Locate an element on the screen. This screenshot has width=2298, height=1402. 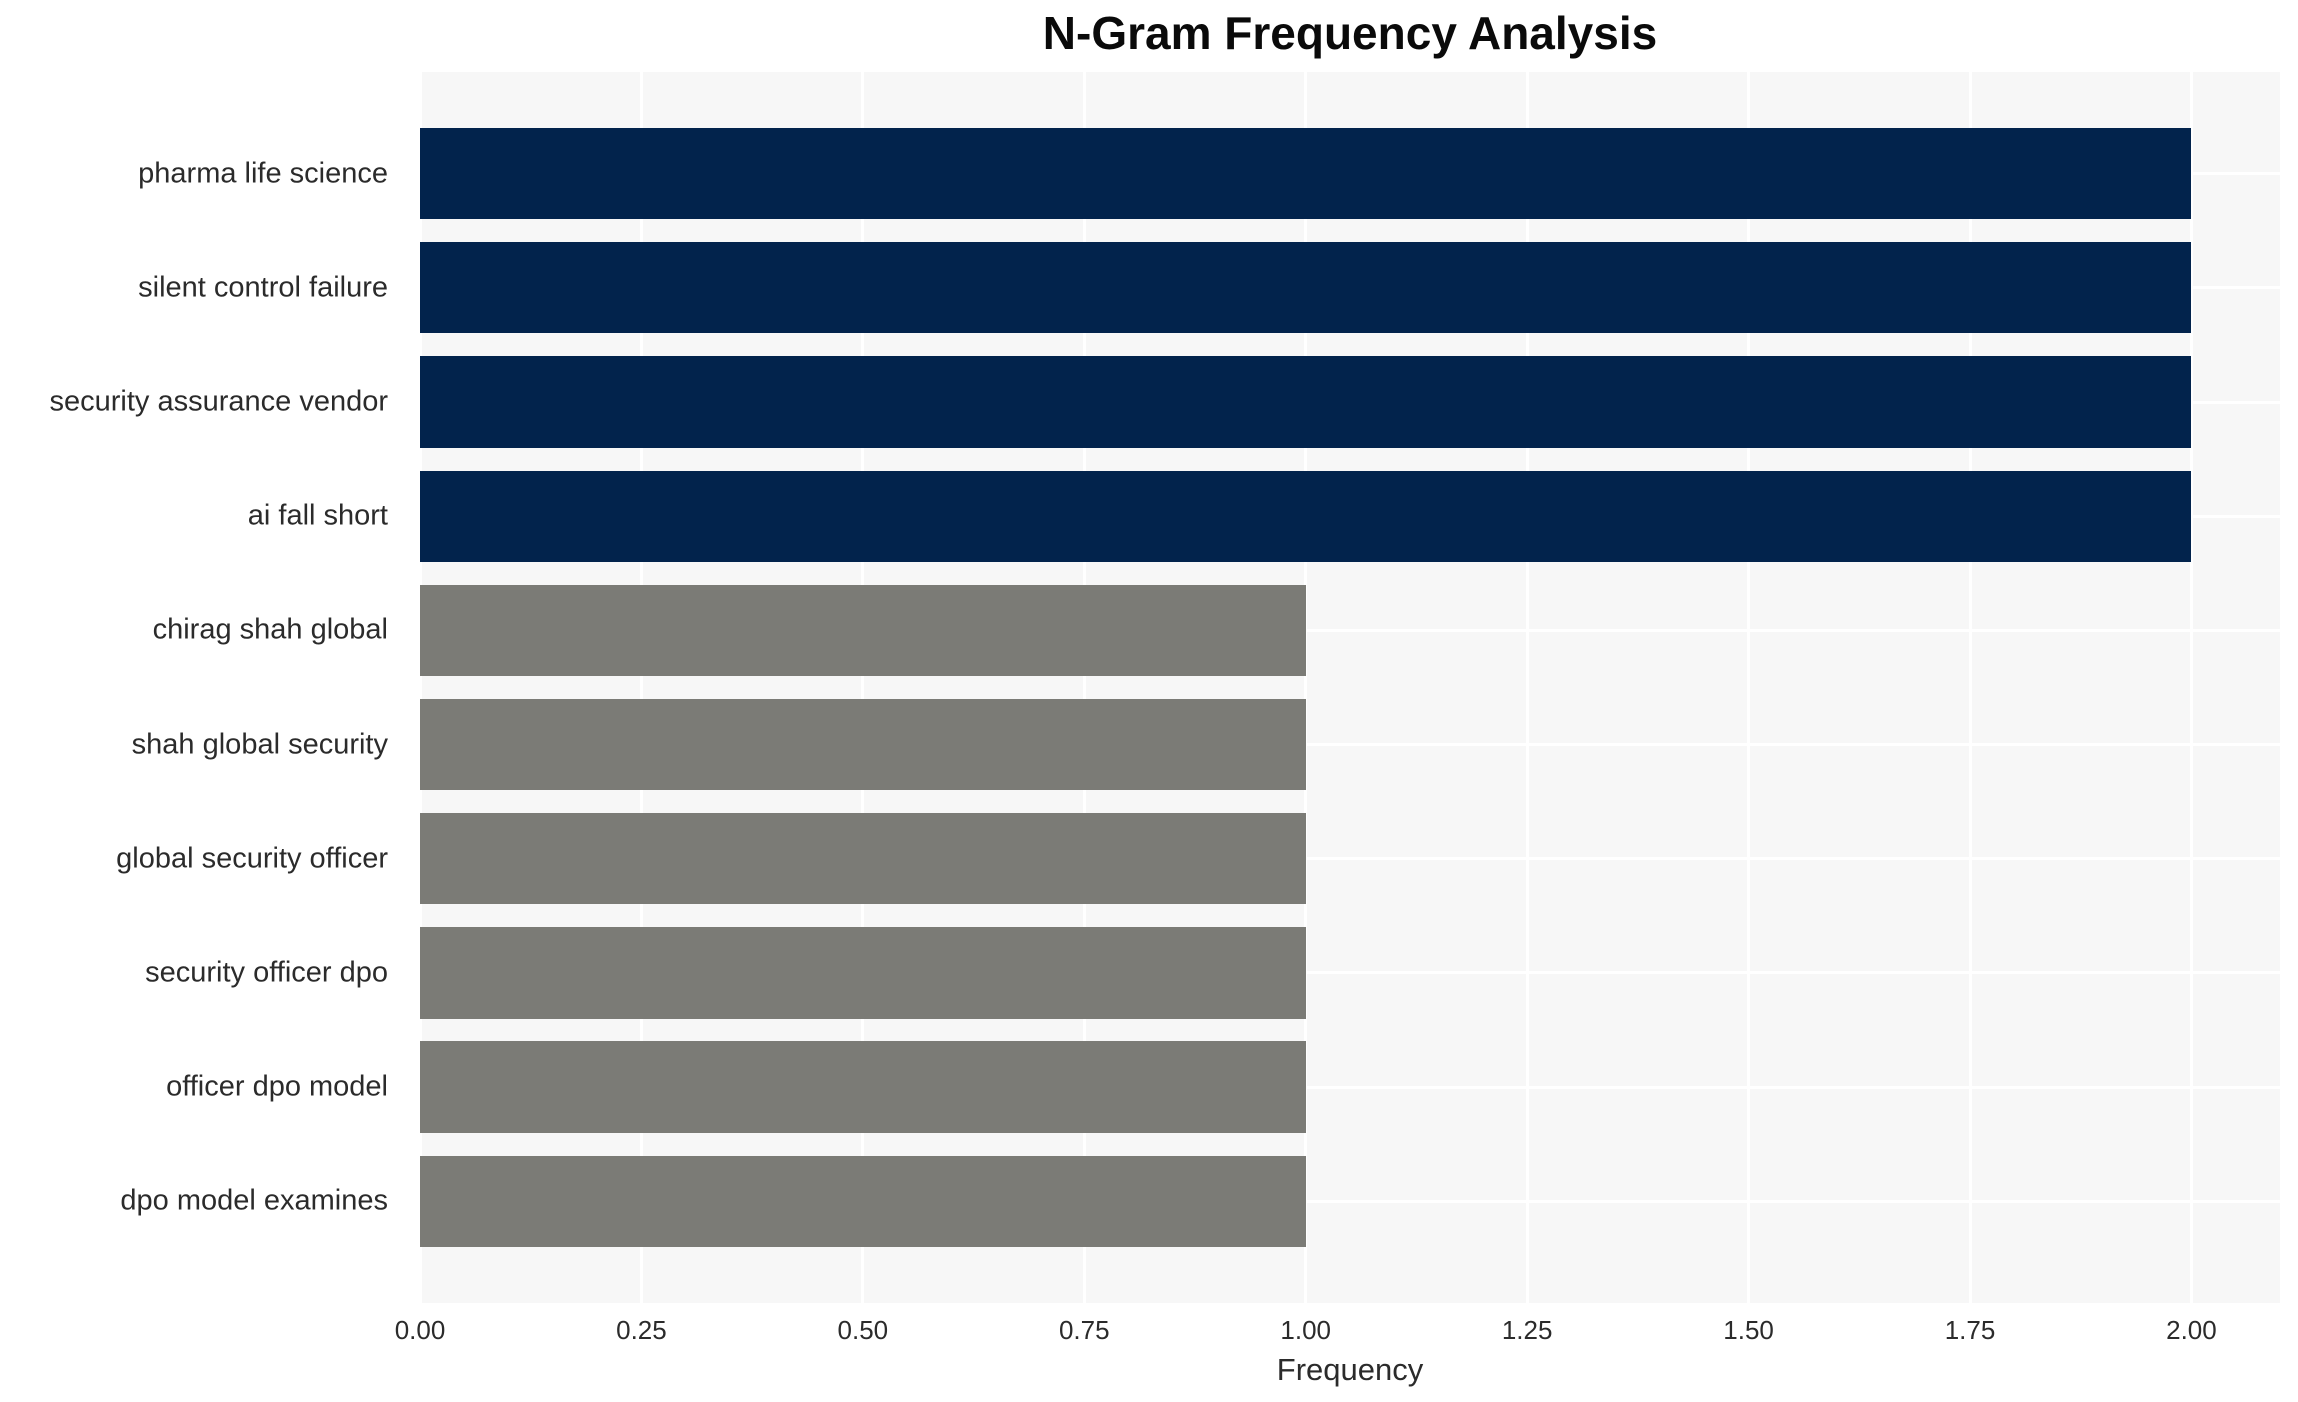
x-tick-label: 0.25 is located at coordinates (641, 1330).